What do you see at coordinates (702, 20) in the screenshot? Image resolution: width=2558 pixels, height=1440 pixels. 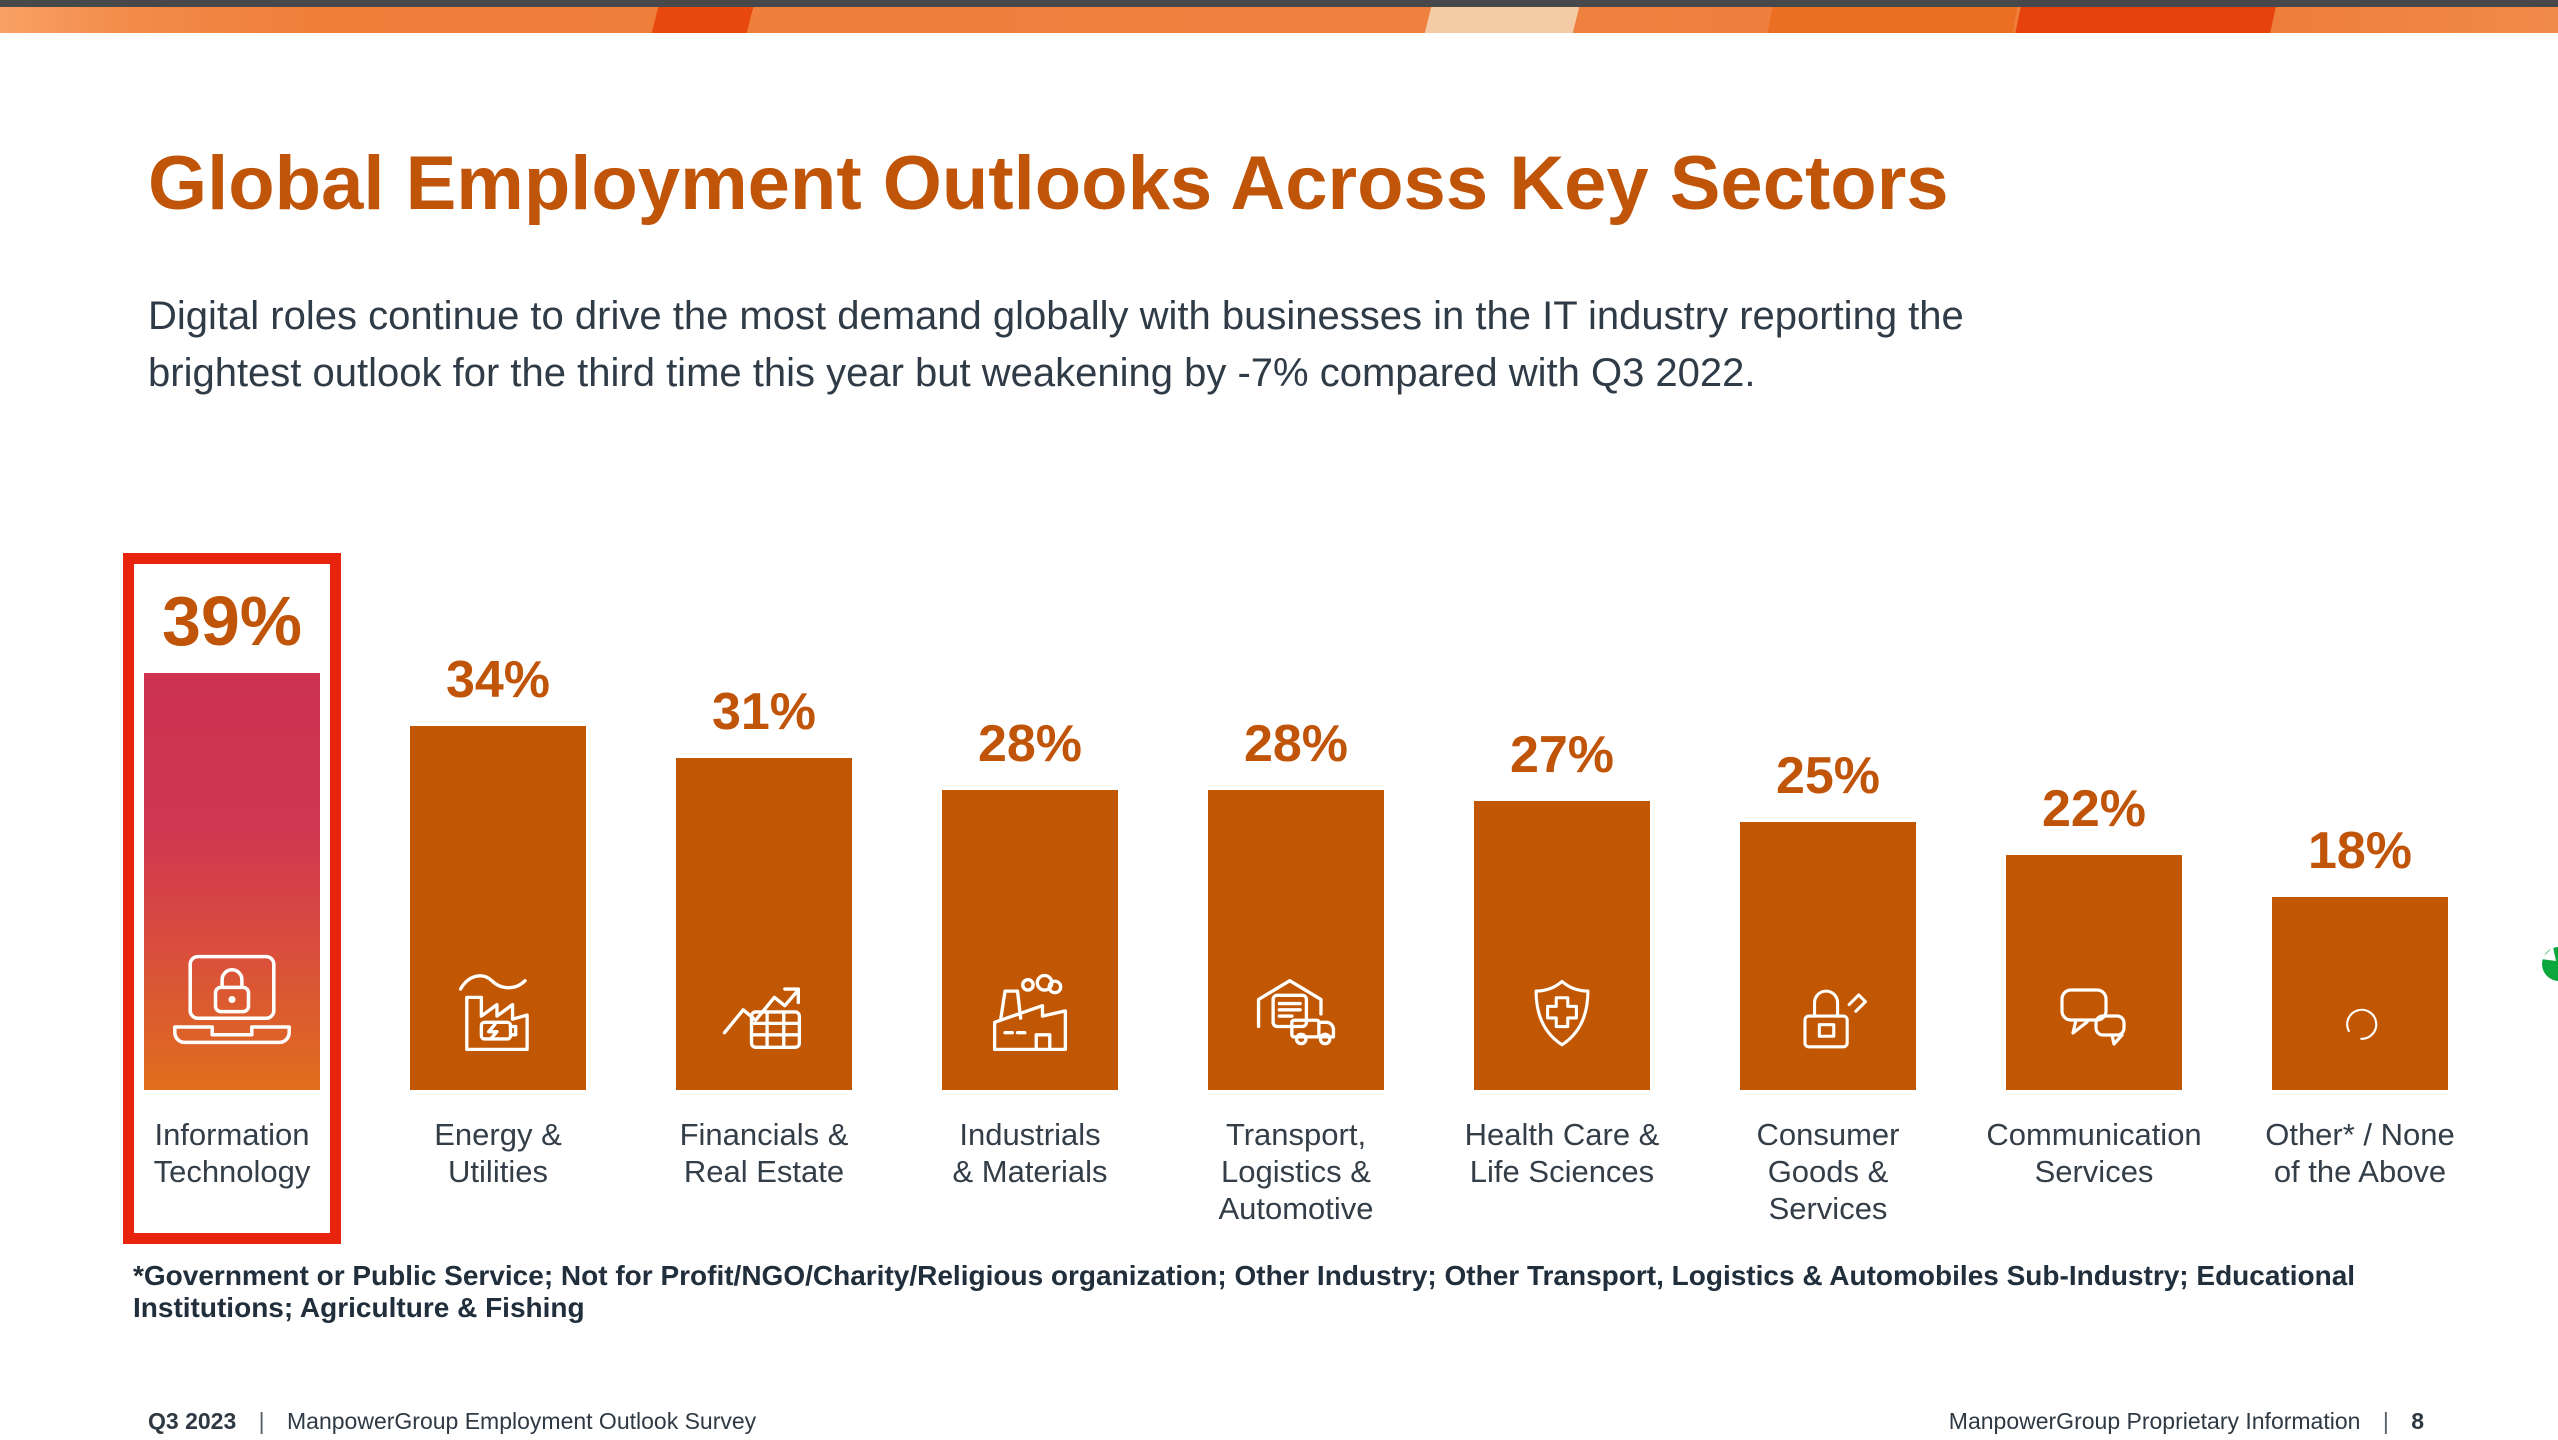 I see `ribbon-wedge-red` at bounding box center [702, 20].